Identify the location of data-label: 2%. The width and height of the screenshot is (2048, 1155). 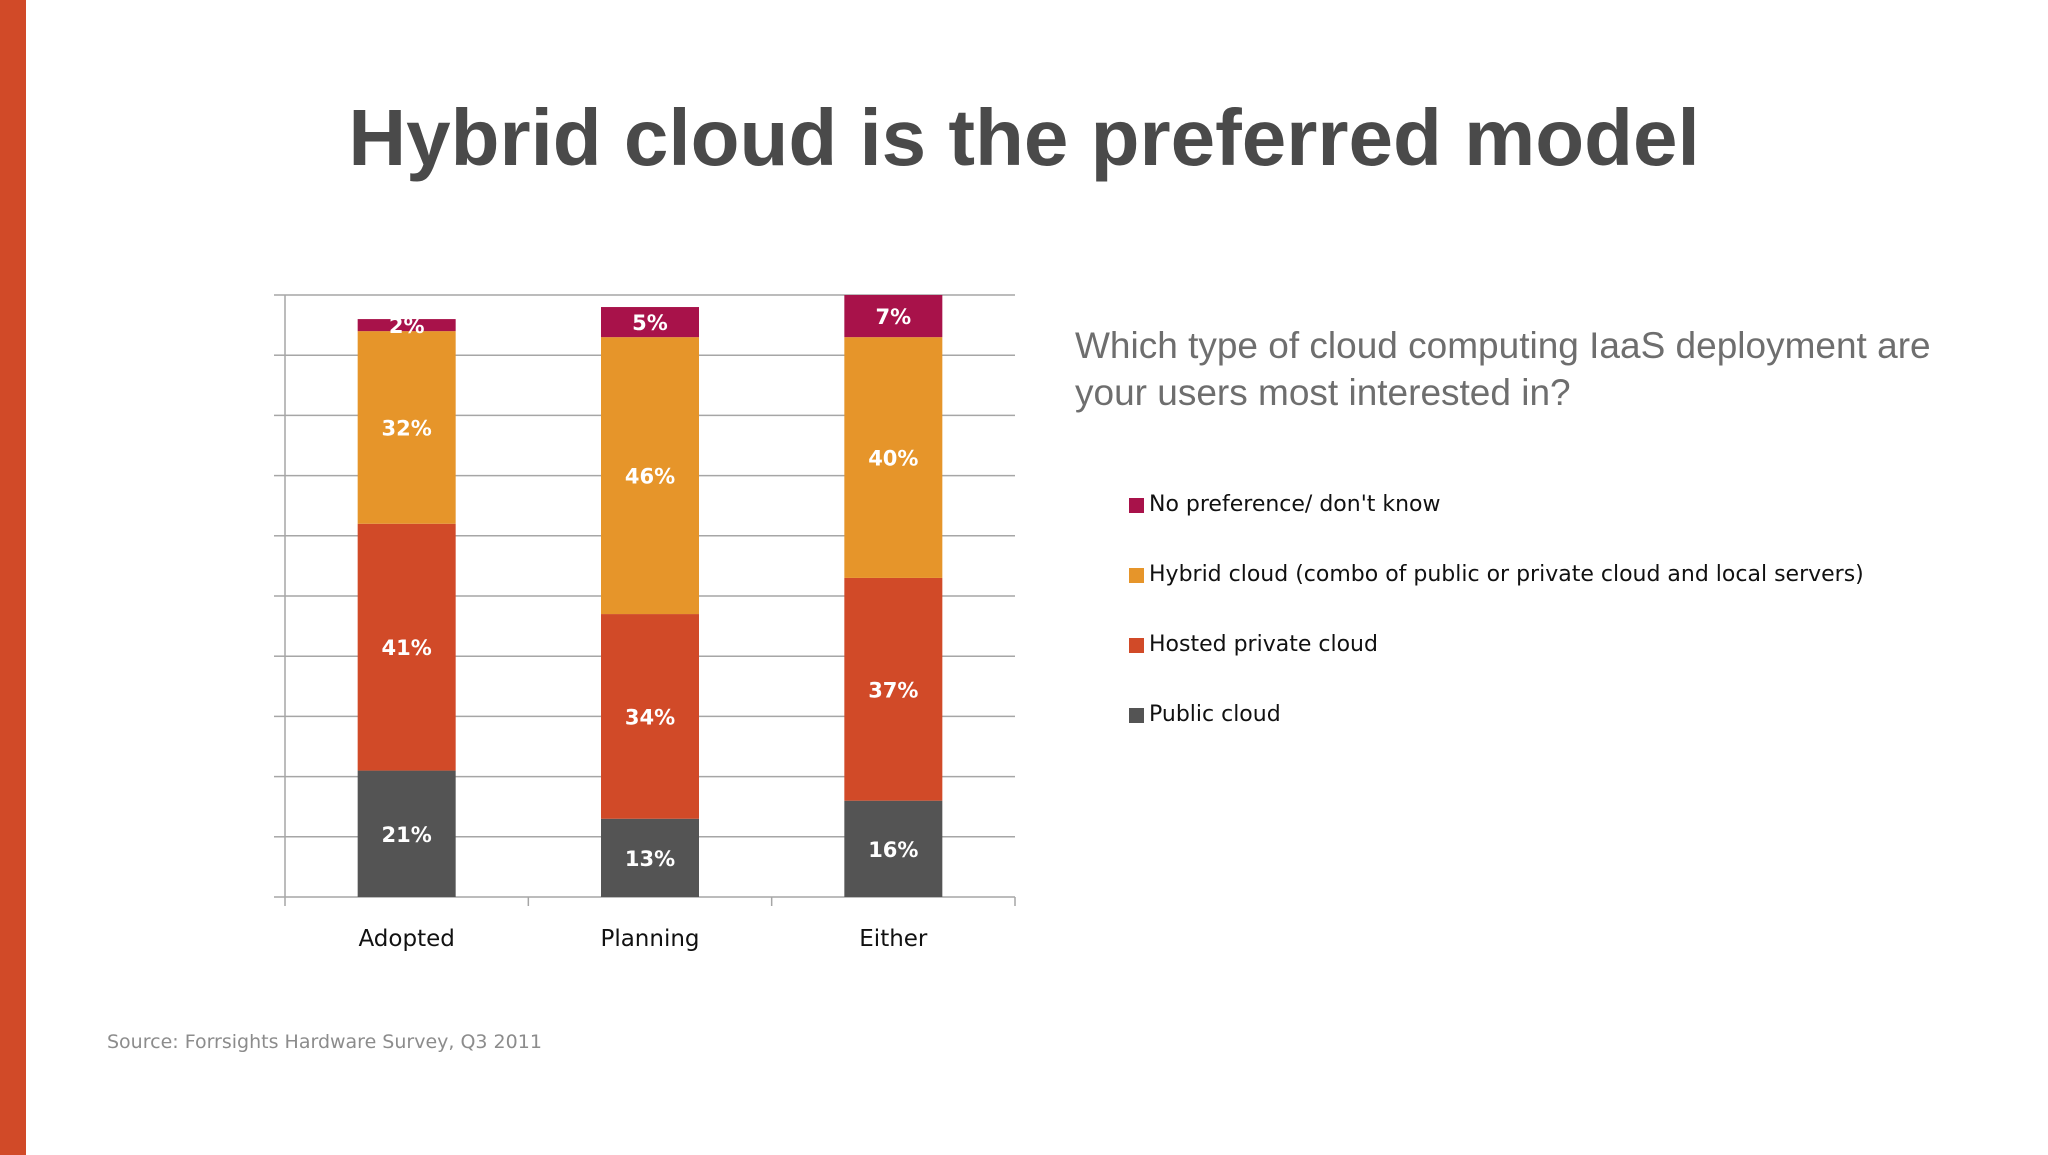
(407, 326).